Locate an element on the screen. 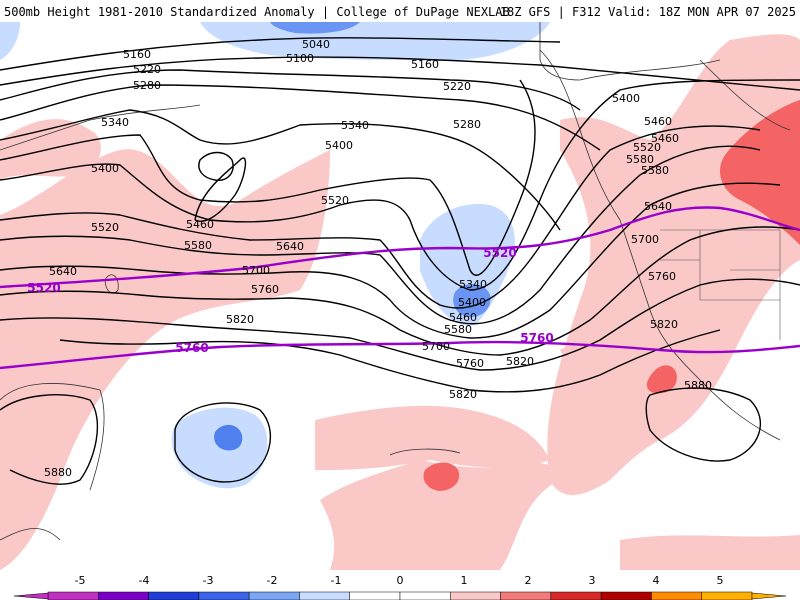  contour-label: 5040 is located at coordinates (316, 44).